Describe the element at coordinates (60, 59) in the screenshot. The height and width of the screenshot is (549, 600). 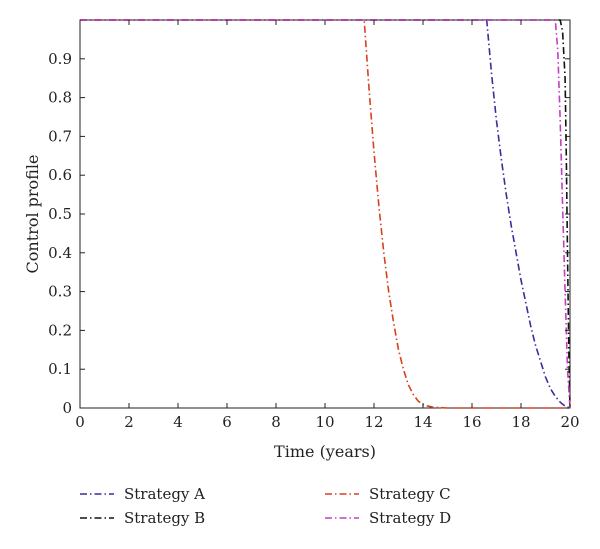
I see `y-tick-label: 0.9` at that location.